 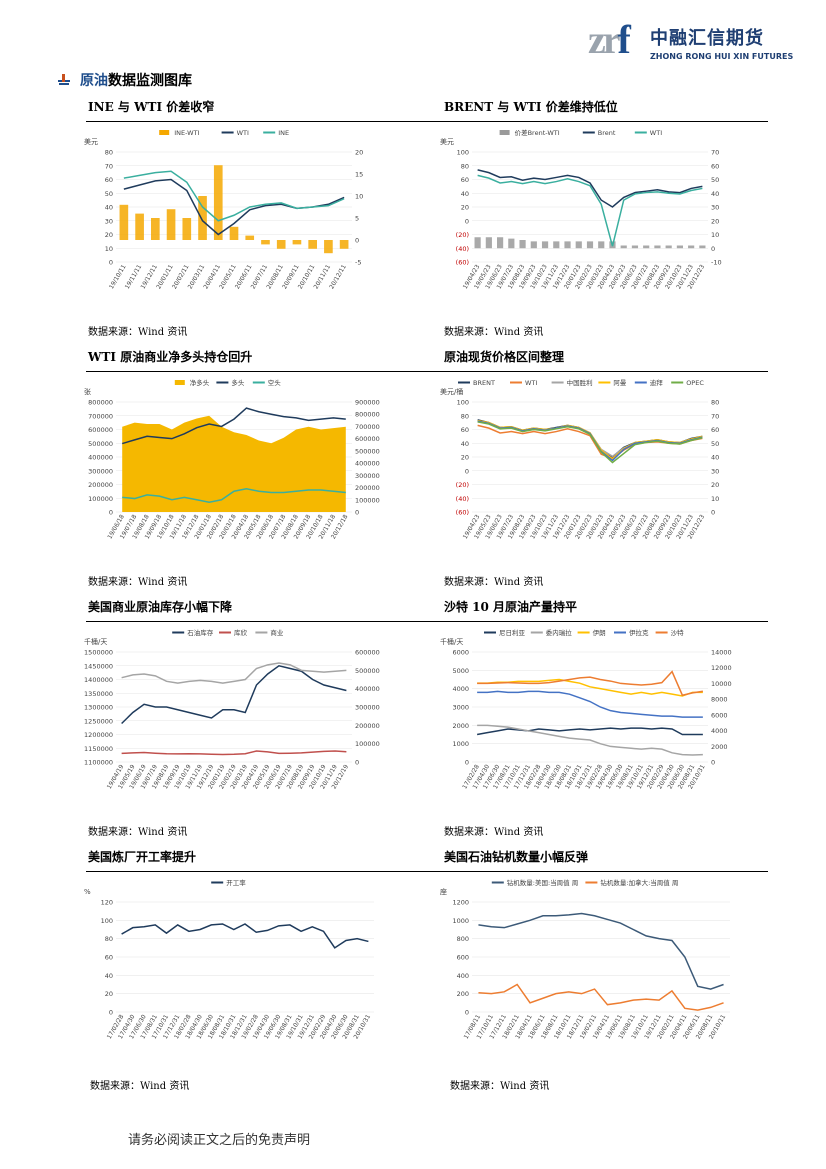 I want to click on y-tick-label: 1100000, so click(x=98, y=763).